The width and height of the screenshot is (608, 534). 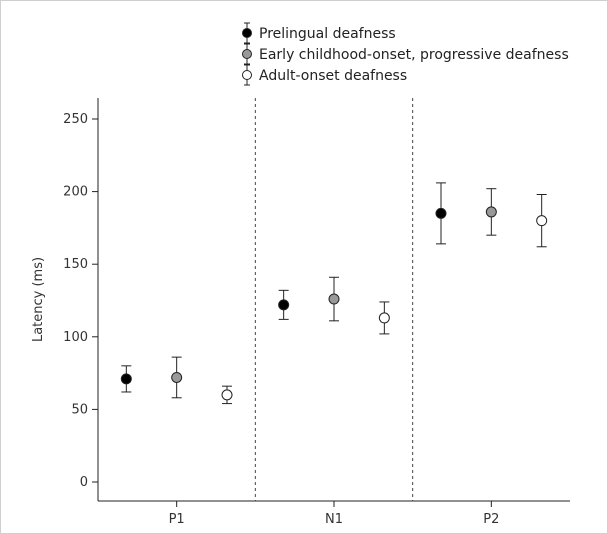 What do you see at coordinates (75, 192) in the screenshot?
I see `y-tick-label: 200` at bounding box center [75, 192].